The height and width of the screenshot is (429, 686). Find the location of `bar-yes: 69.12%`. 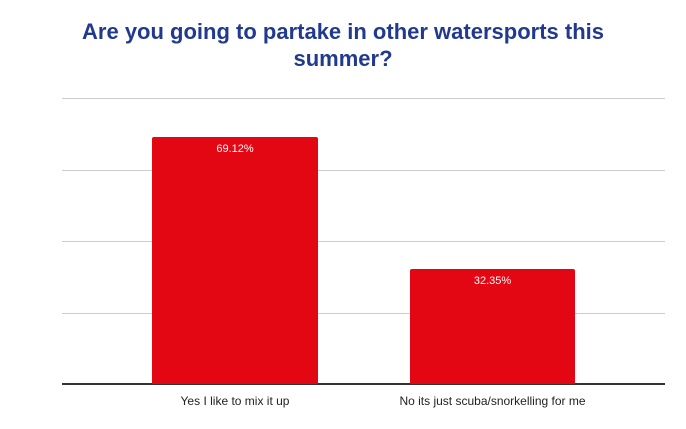

bar-yes: 69.12% is located at coordinates (235, 260).